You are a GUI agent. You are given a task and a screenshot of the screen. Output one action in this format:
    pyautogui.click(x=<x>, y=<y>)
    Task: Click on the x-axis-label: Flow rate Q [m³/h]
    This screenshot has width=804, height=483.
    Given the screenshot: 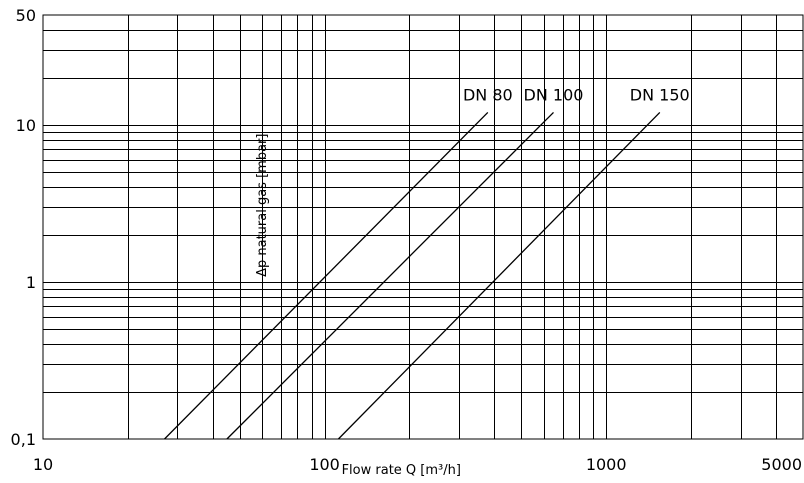 What is the action you would take?
    pyautogui.click(x=401, y=470)
    